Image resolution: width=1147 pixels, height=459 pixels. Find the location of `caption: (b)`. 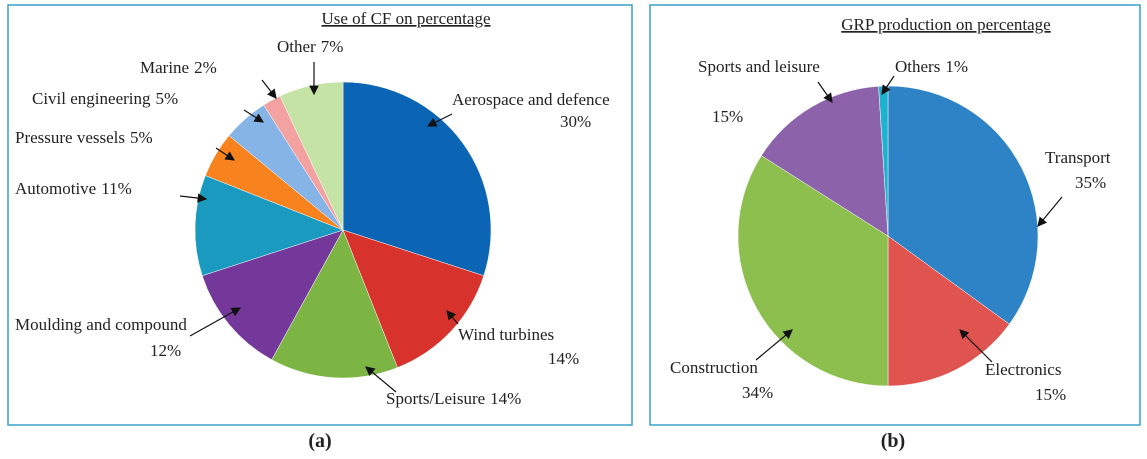

caption: (b) is located at coordinates (893, 441).